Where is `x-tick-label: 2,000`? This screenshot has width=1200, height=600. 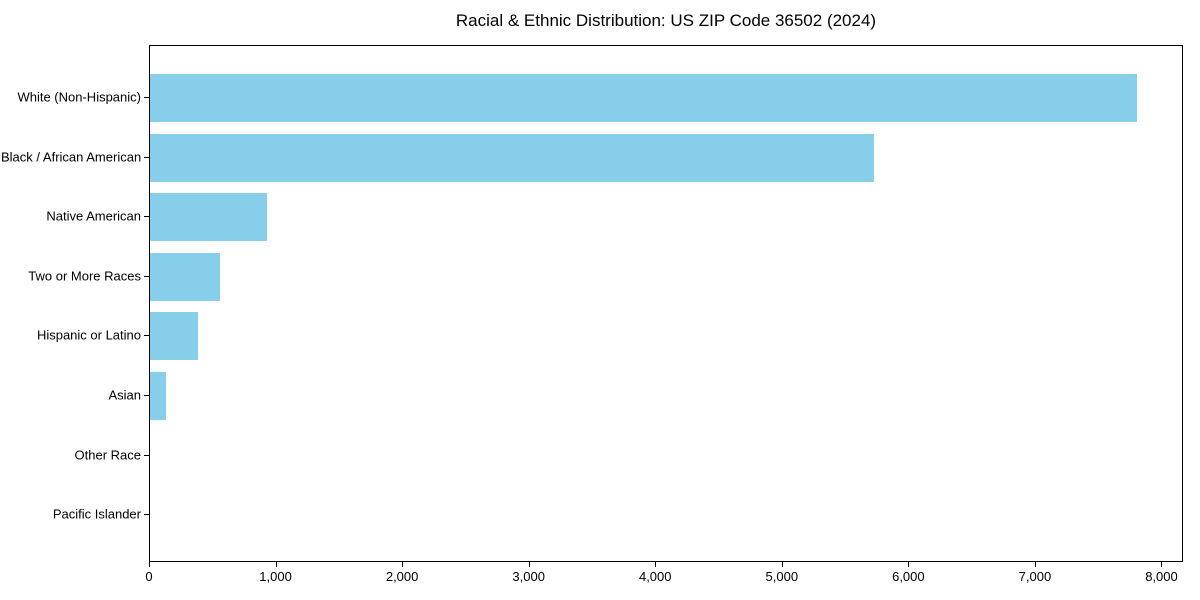 x-tick-label: 2,000 is located at coordinates (402, 576).